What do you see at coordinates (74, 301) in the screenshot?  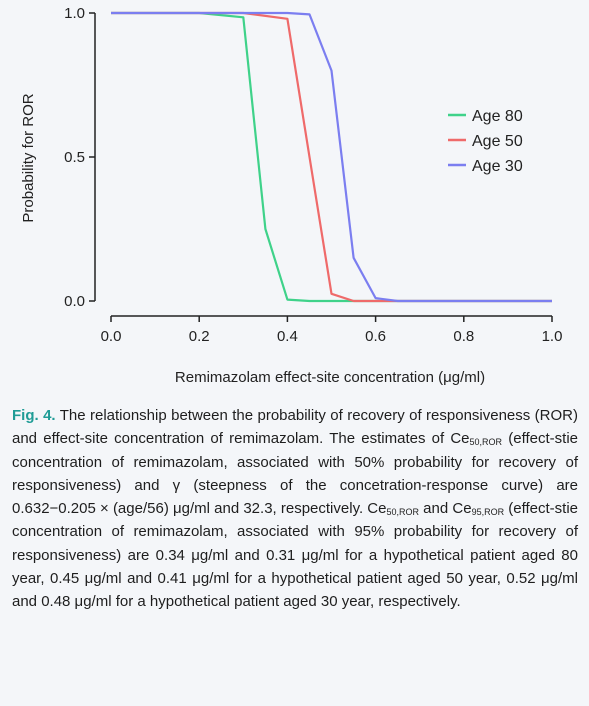 I see `y-tick-label: 0.0` at bounding box center [74, 301].